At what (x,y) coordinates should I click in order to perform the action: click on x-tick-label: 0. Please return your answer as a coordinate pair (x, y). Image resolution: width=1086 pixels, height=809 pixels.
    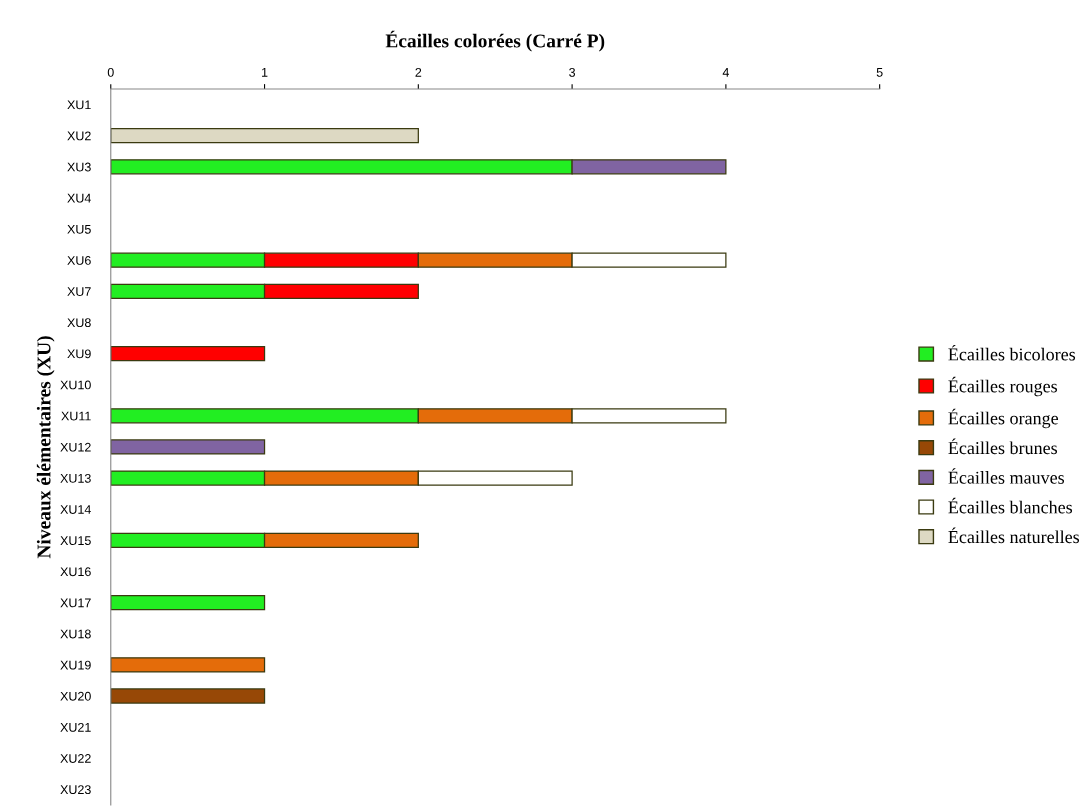
    Looking at the image, I should click on (110, 72).